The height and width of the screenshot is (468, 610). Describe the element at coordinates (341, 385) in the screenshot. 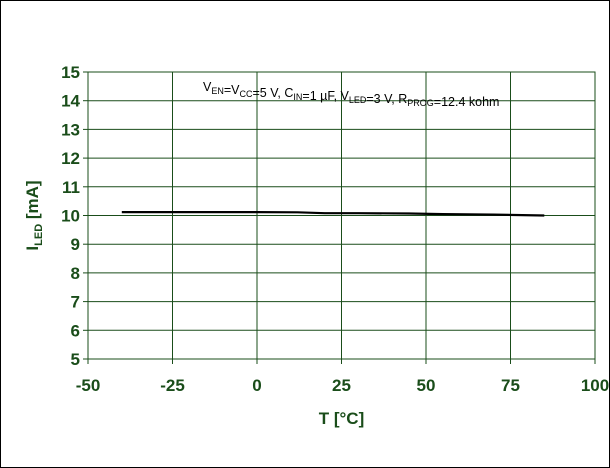

I see `x-tick-label: 25` at that location.